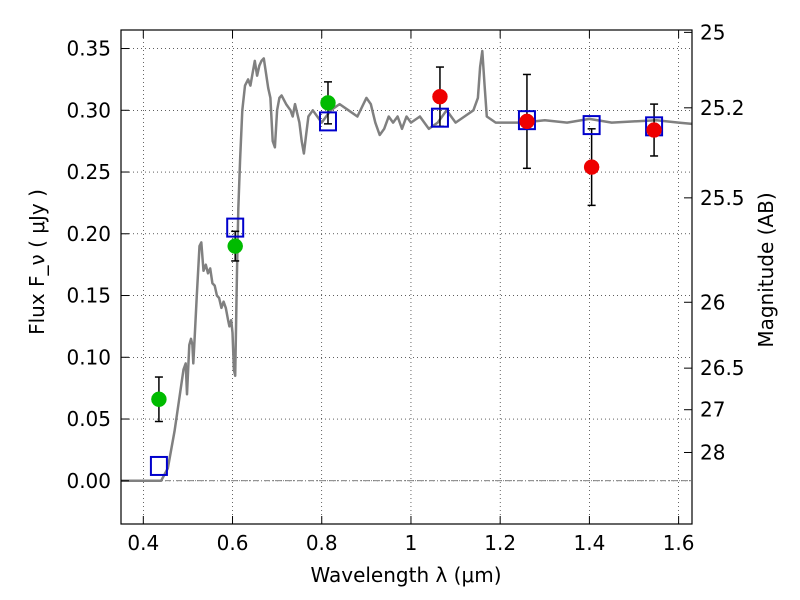  I want to click on magnitude-tick-label: 25, so click(712, 32).